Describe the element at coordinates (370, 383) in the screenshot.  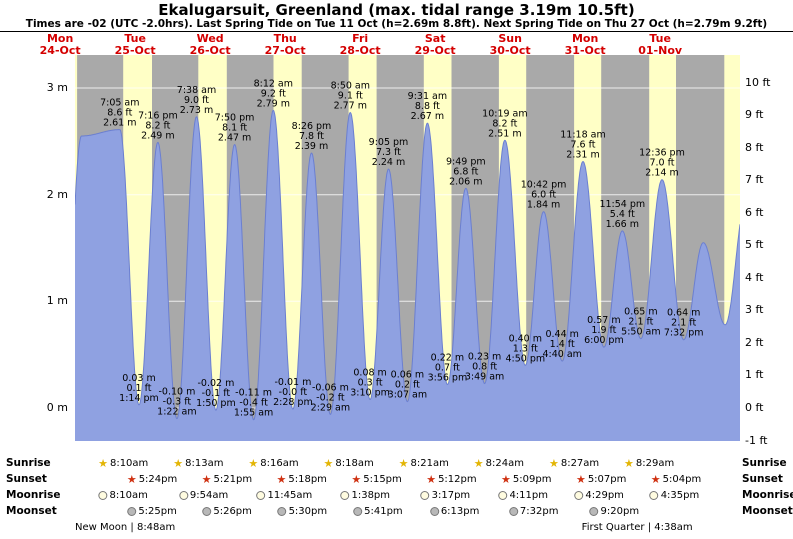
I see `tide-low-annotation: 0.3 ft` at that location.